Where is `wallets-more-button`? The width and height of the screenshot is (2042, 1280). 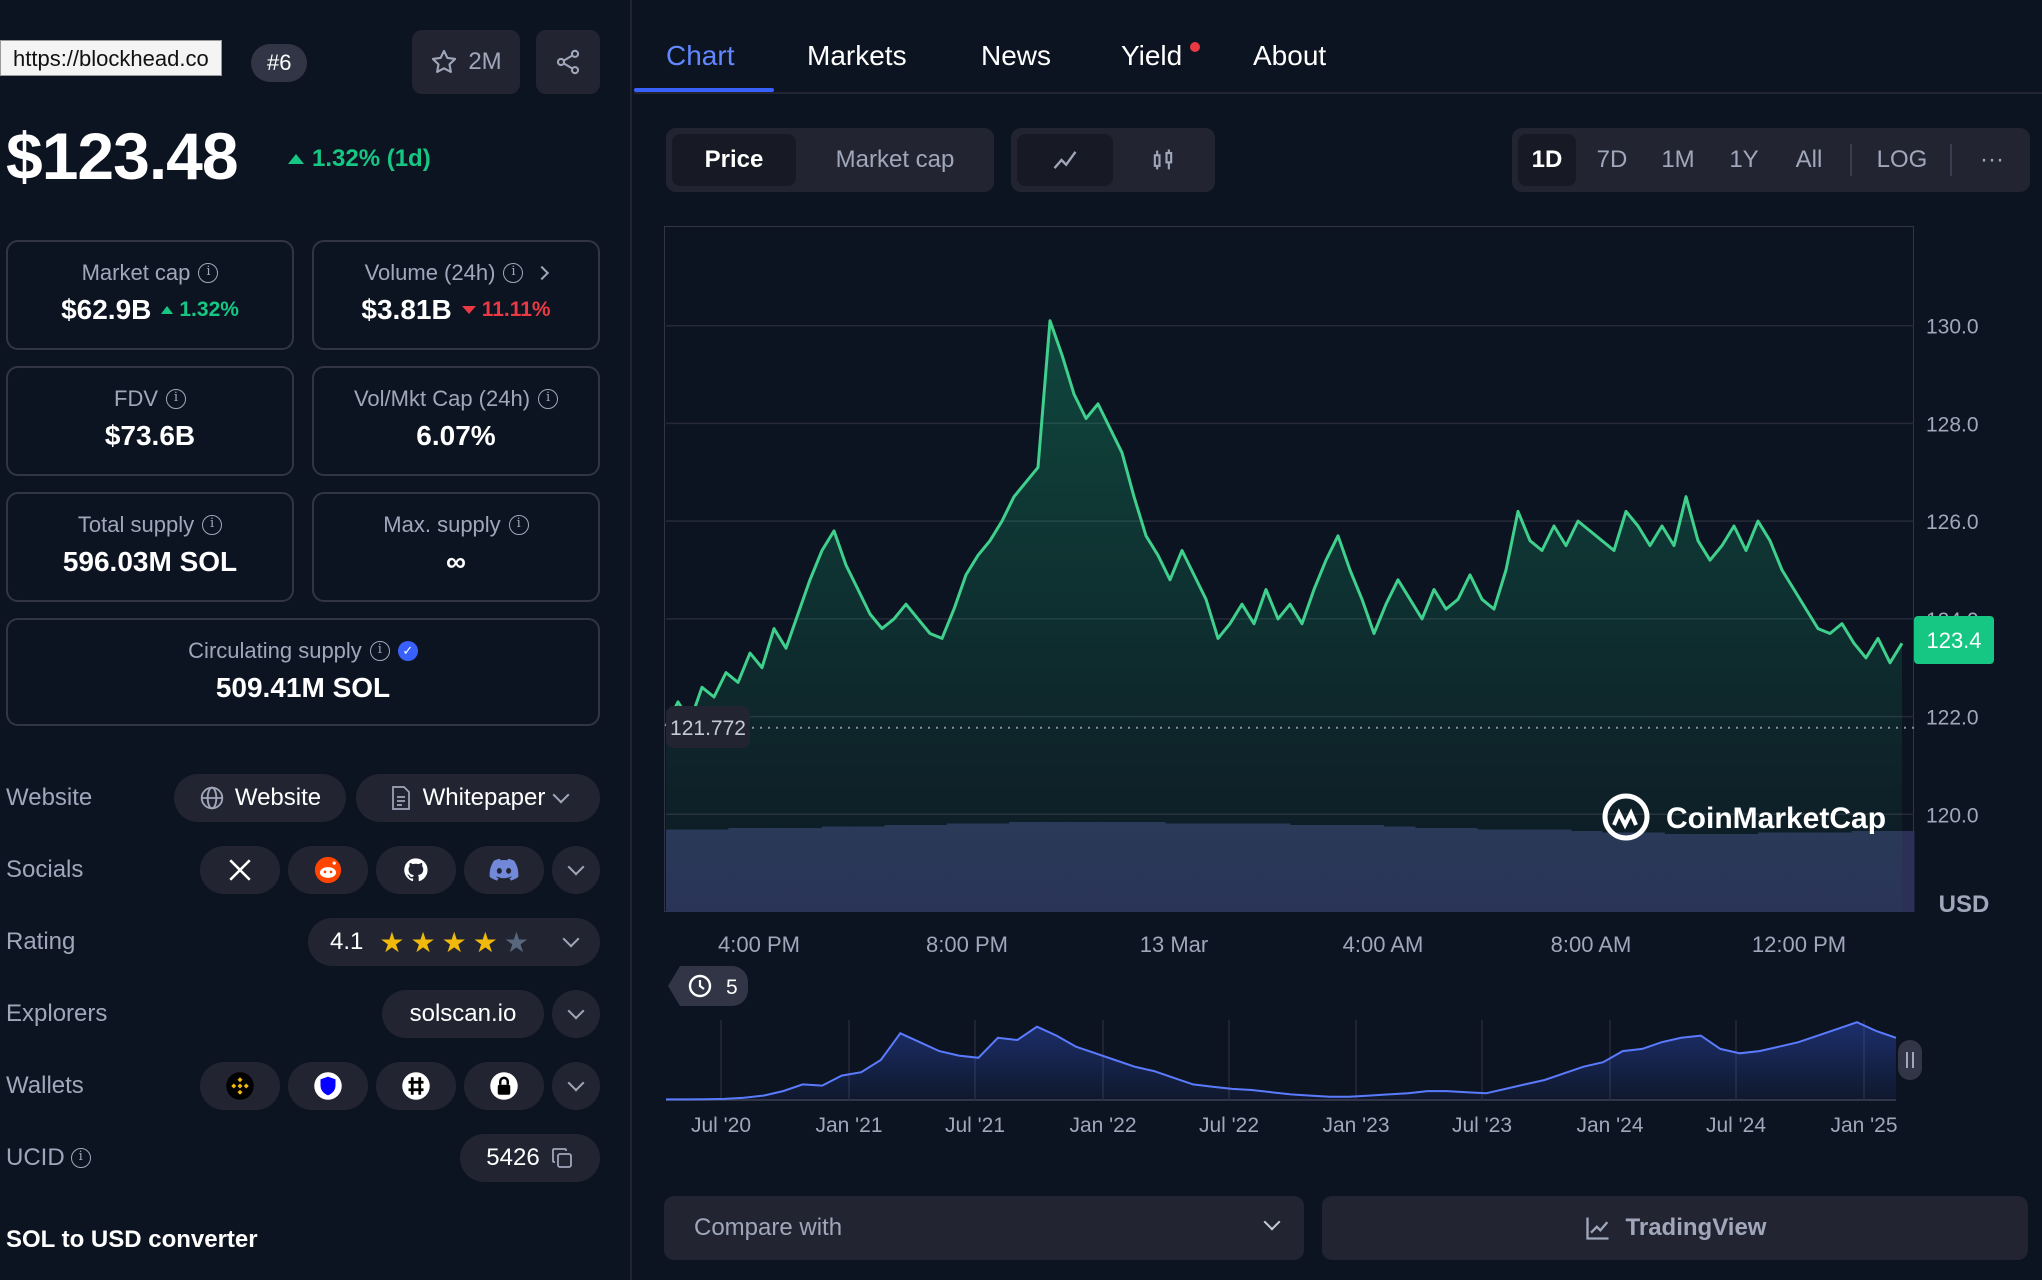
wallets-more-button is located at coordinates (576, 1086).